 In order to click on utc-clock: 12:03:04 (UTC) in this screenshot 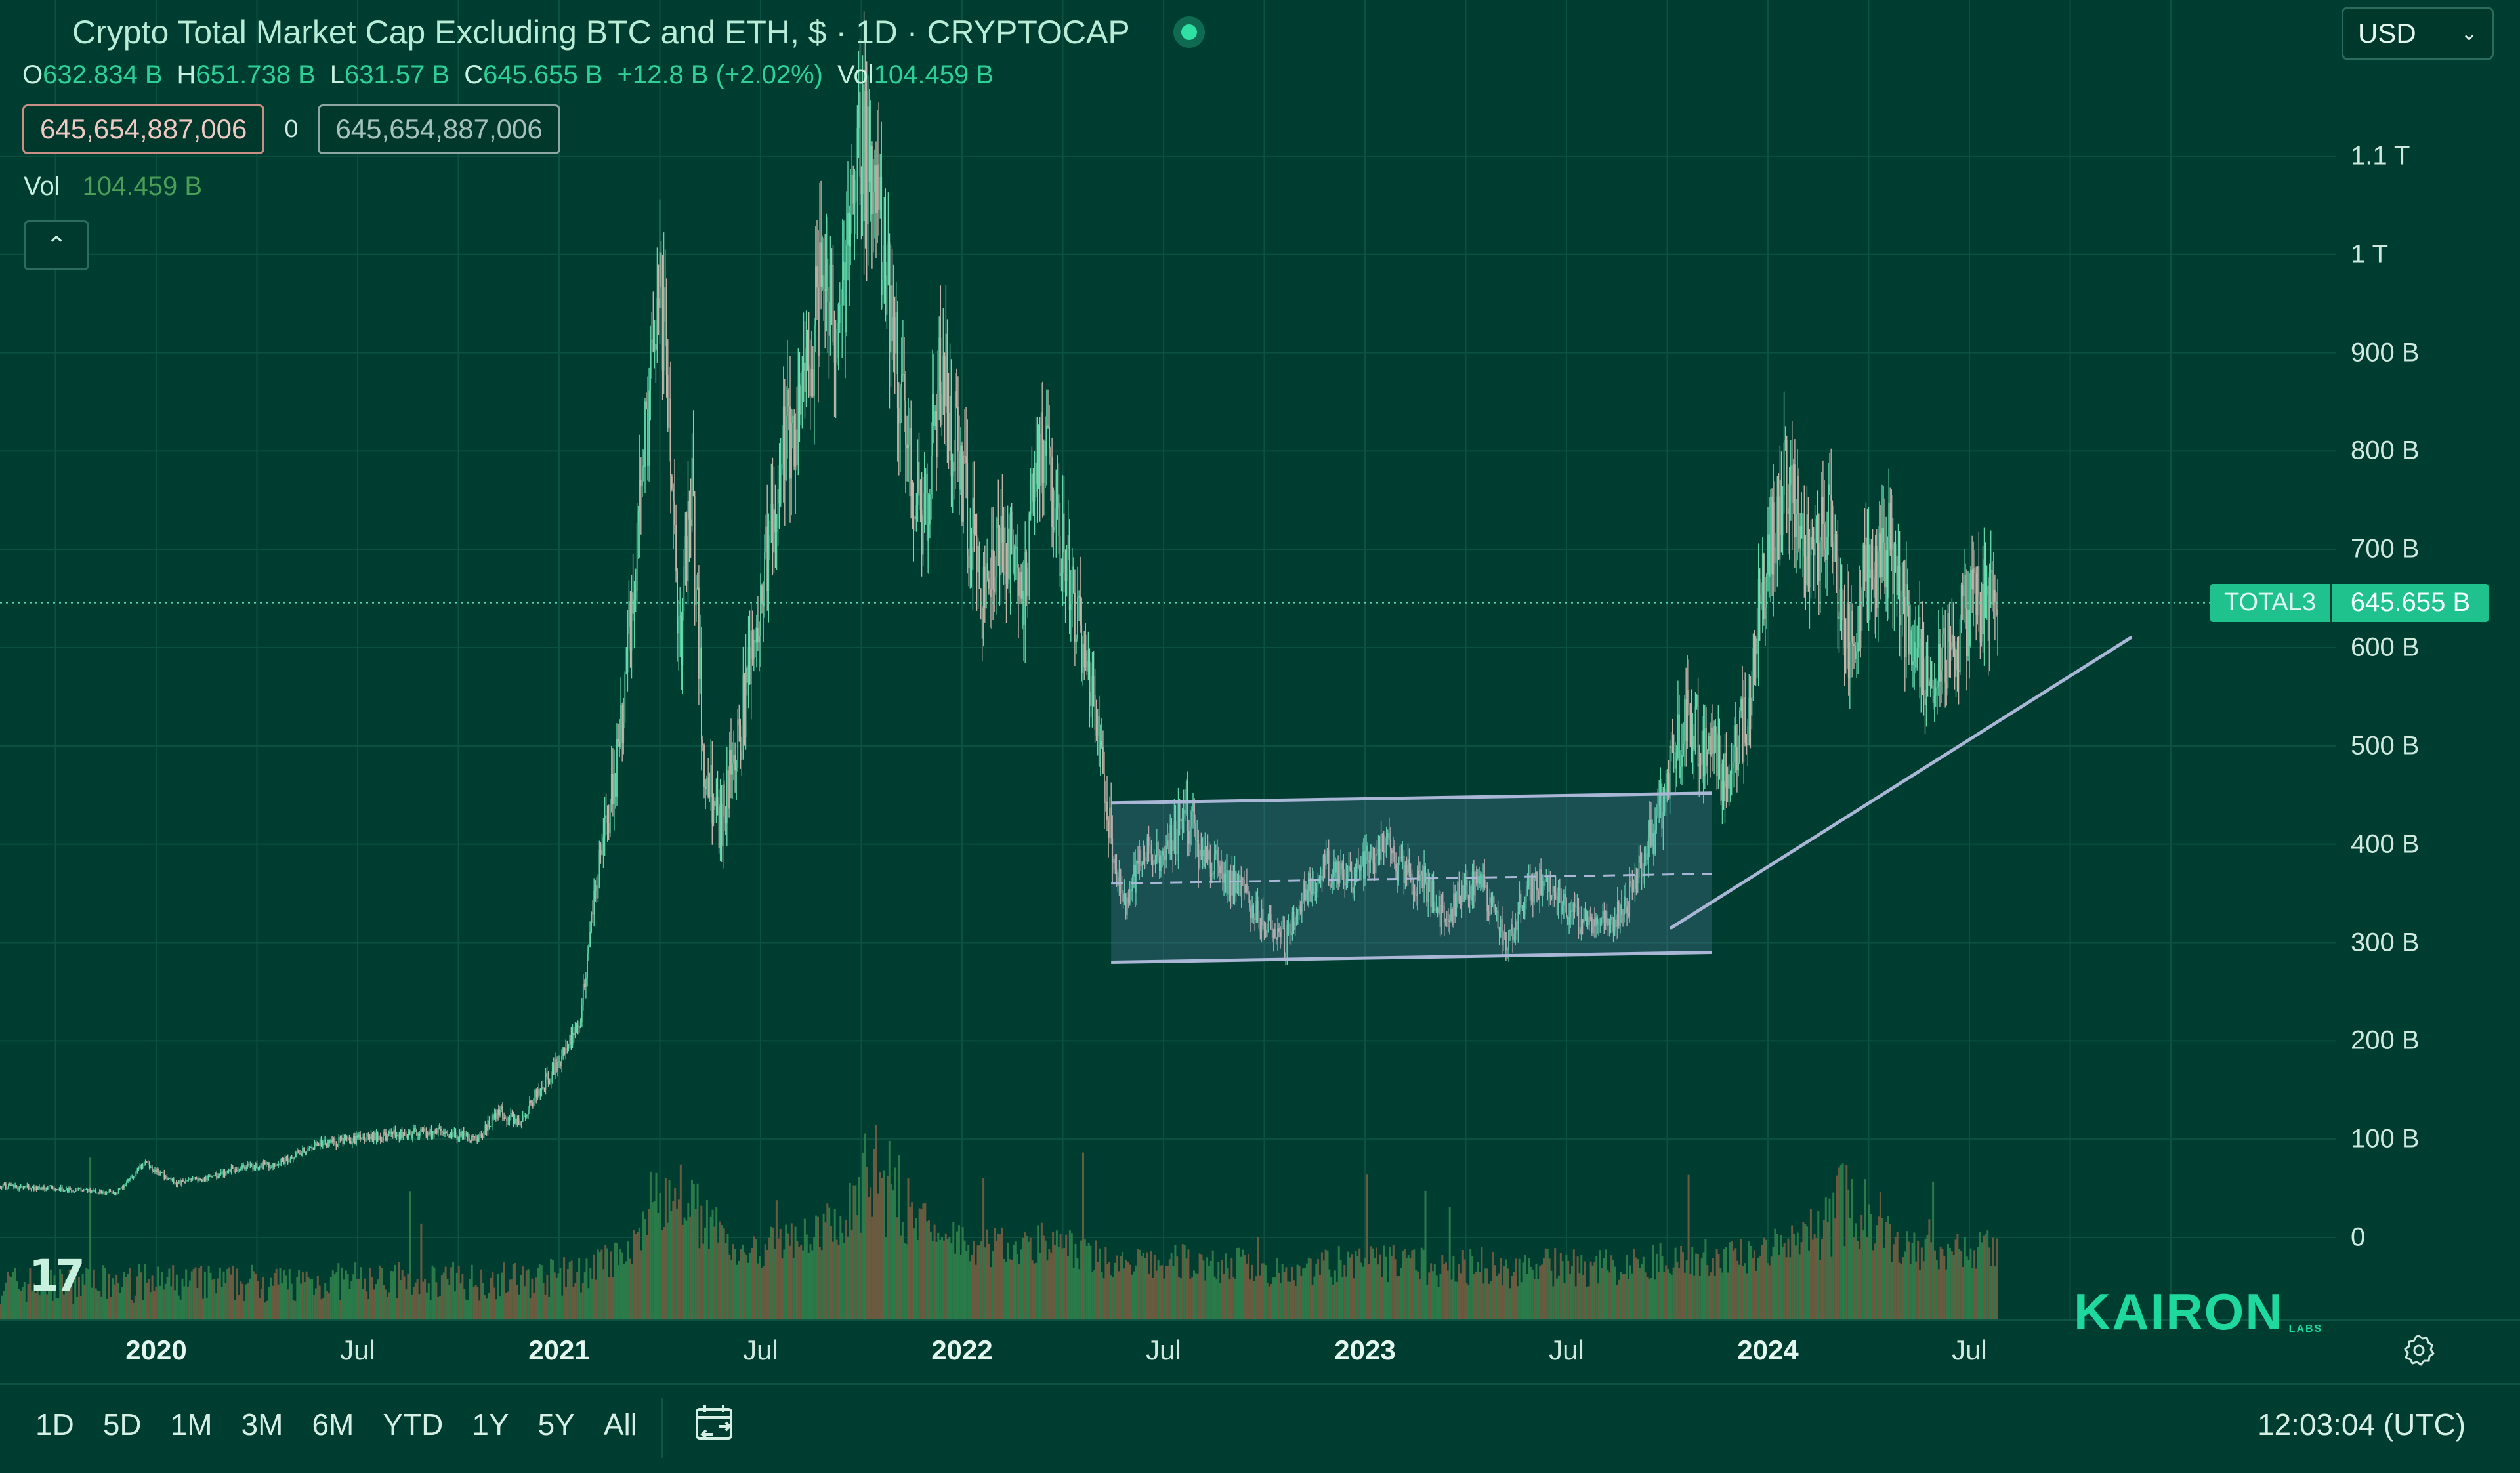, I will do `click(2362, 1424)`.